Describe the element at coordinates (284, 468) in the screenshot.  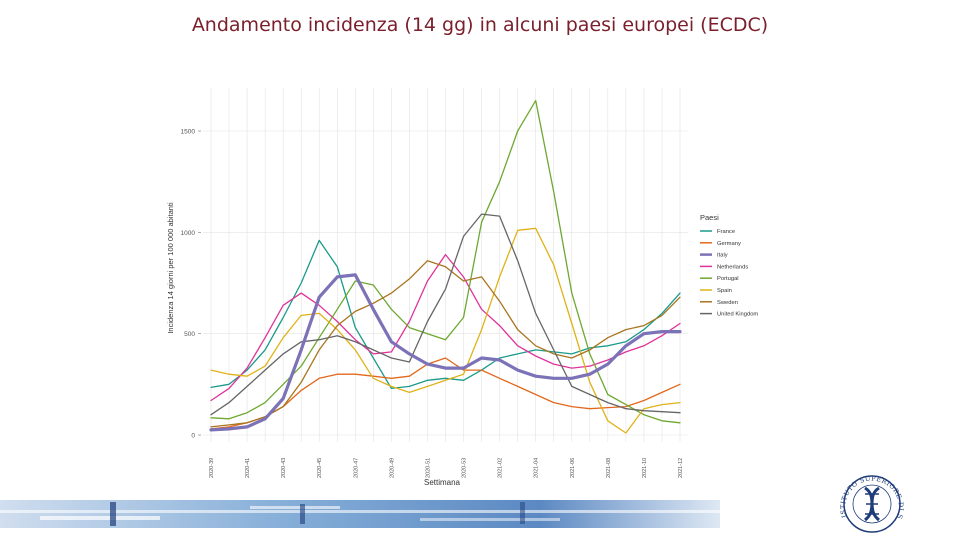
I see `x-tick-label: 2020-43` at that location.